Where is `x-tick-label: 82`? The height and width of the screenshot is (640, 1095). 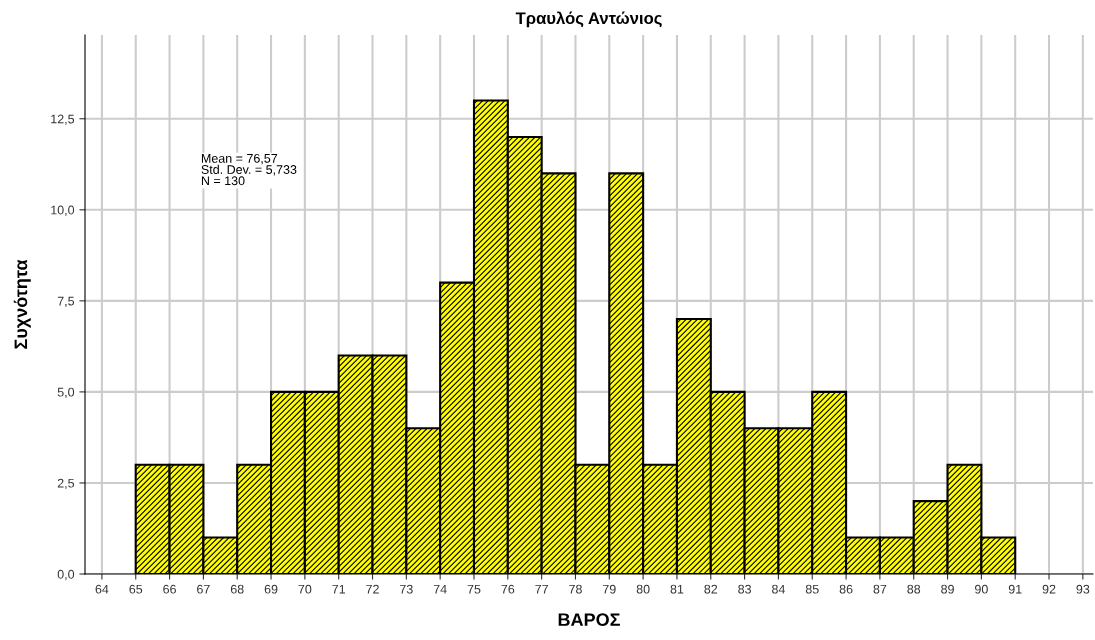 x-tick-label: 82 is located at coordinates (711, 589).